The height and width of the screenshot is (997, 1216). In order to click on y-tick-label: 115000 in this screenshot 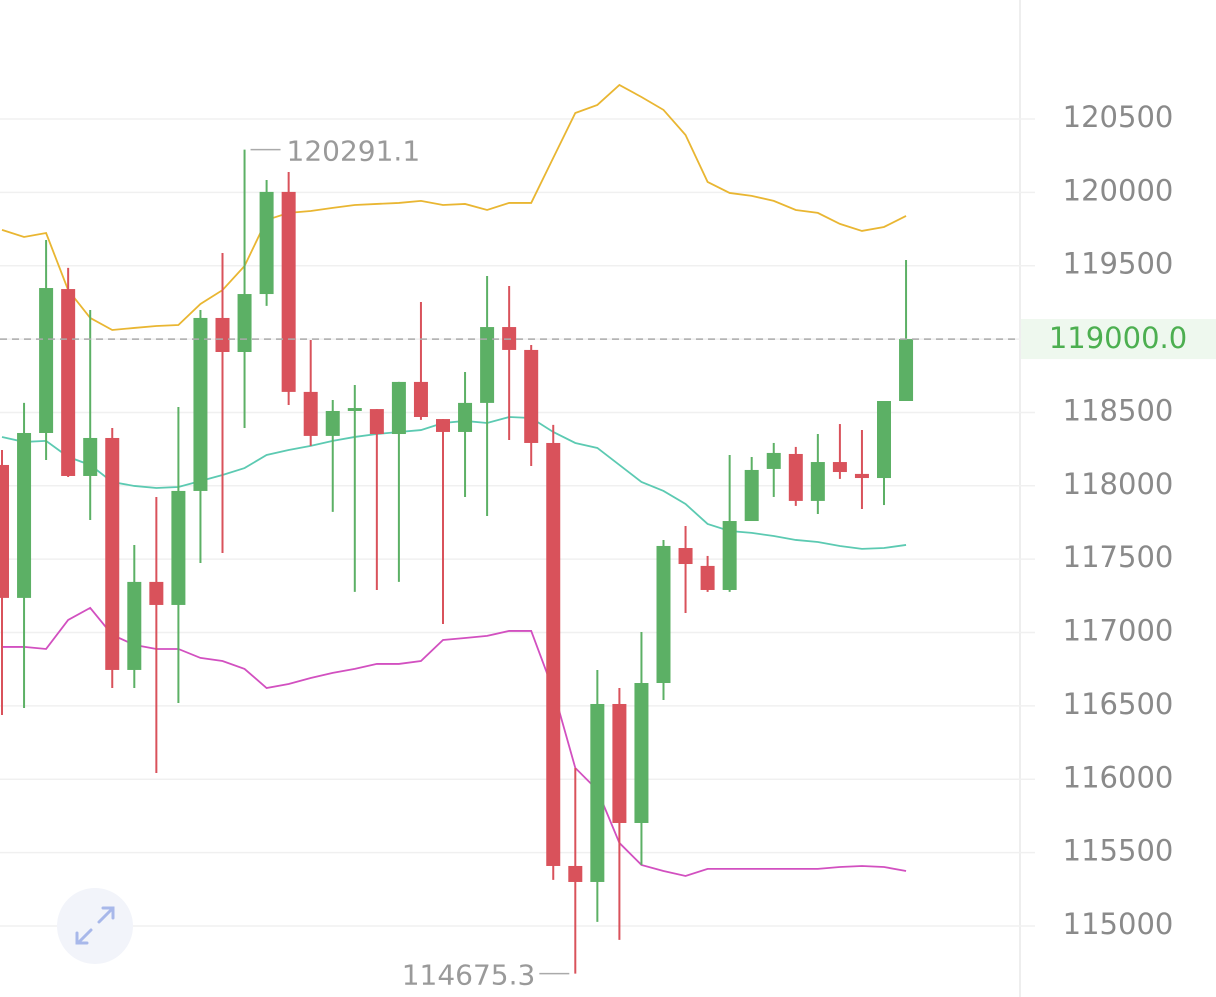, I will do `click(1118, 924)`.